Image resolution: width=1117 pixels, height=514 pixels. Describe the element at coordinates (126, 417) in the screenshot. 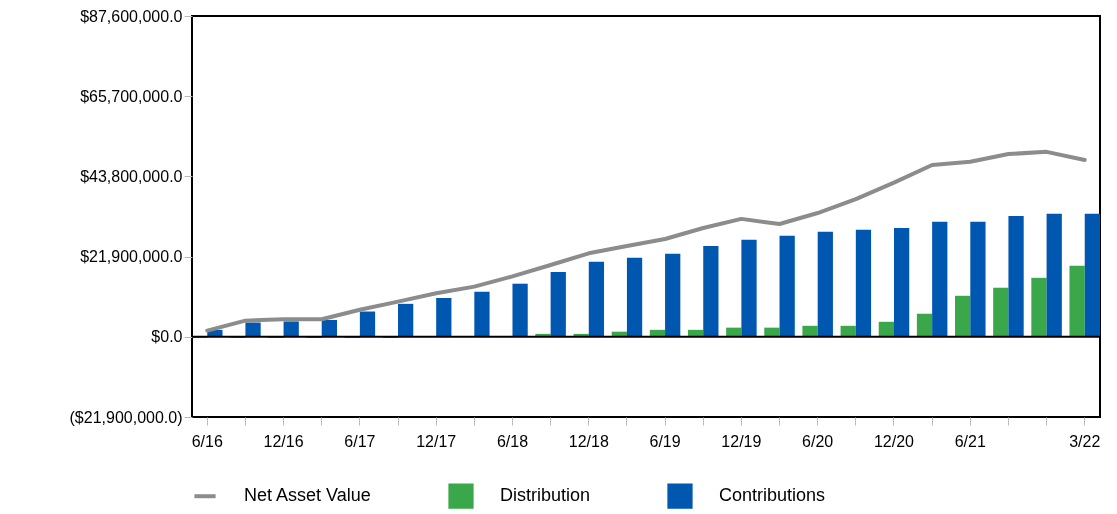

I see `y-tick-label: ($21,900,000.0)` at that location.